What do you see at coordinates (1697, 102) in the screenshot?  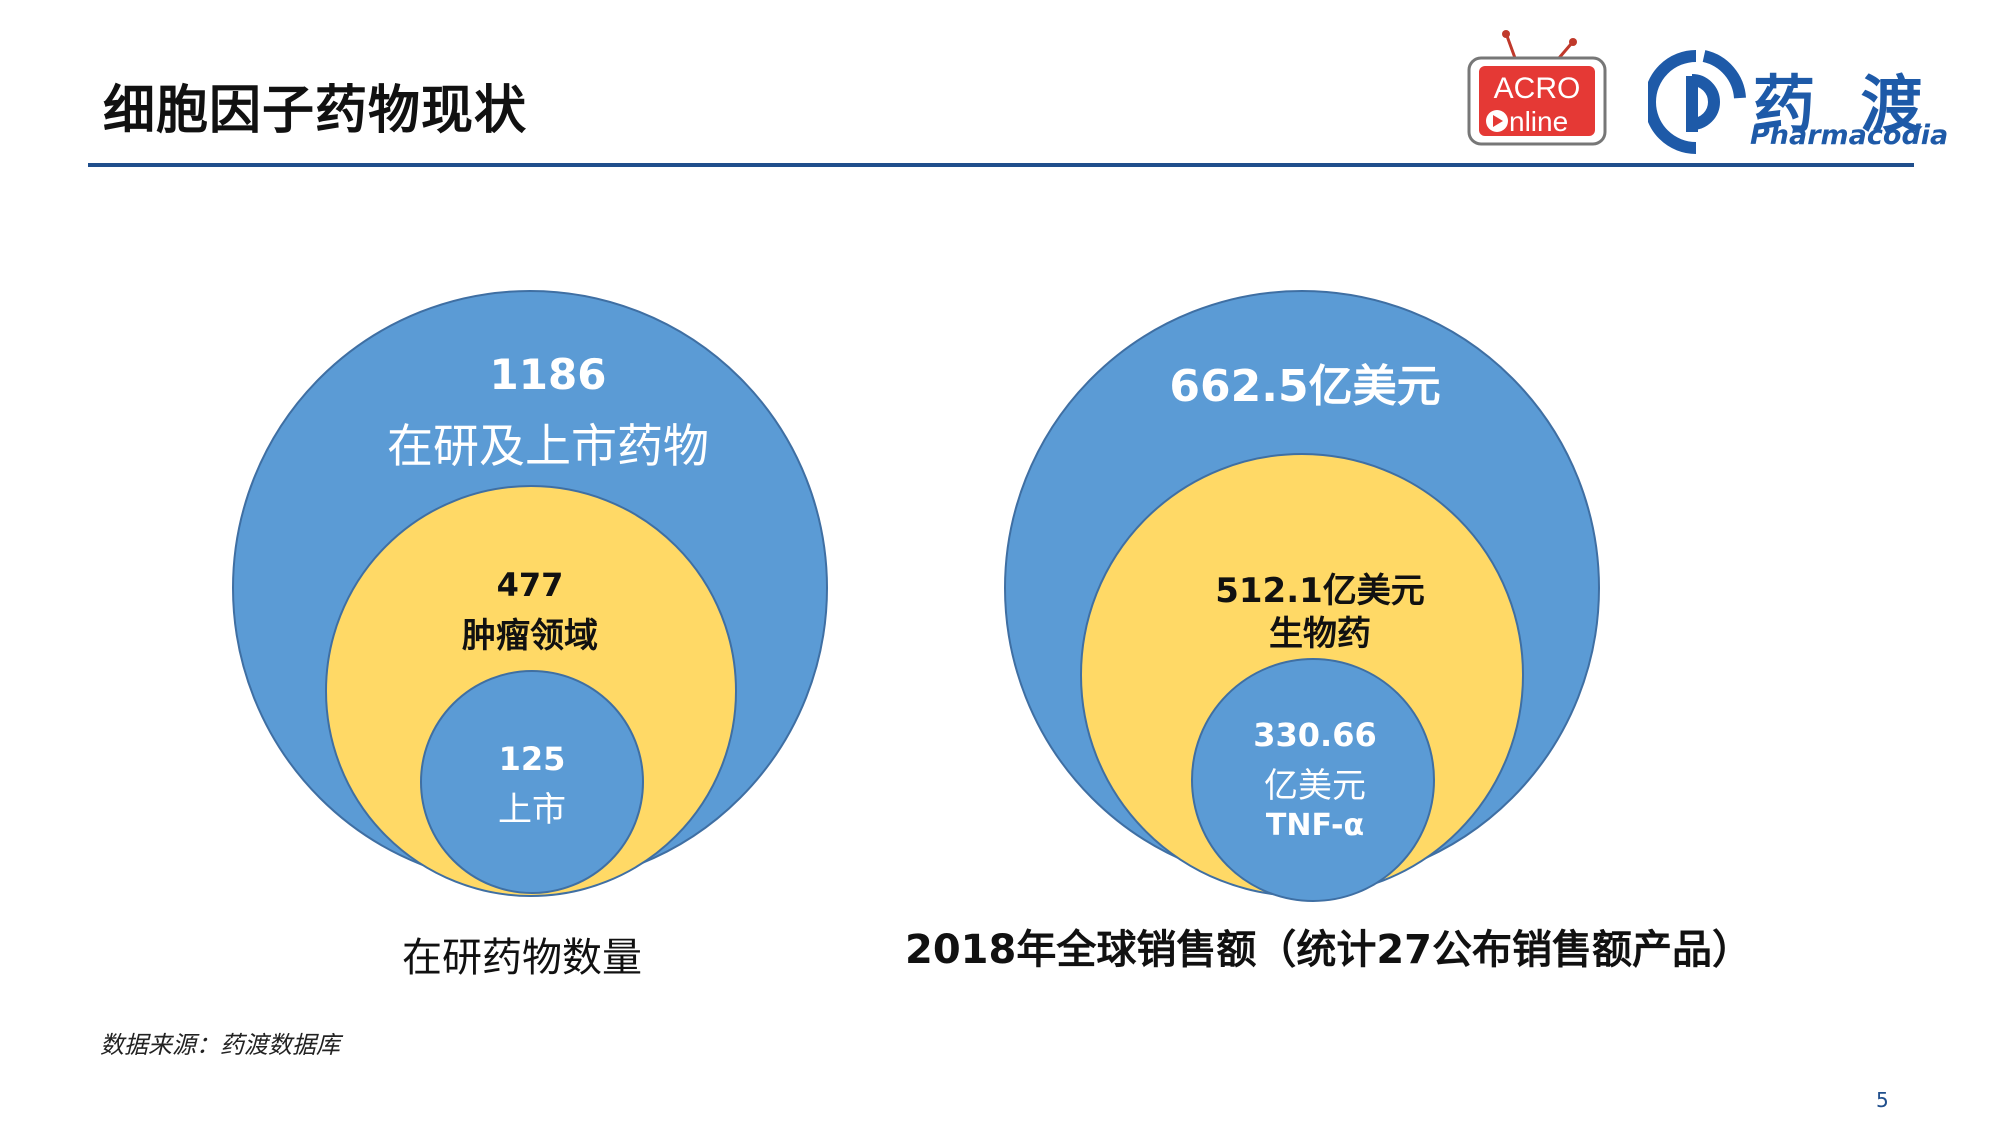 I see `pharmacodia-mark-icon` at bounding box center [1697, 102].